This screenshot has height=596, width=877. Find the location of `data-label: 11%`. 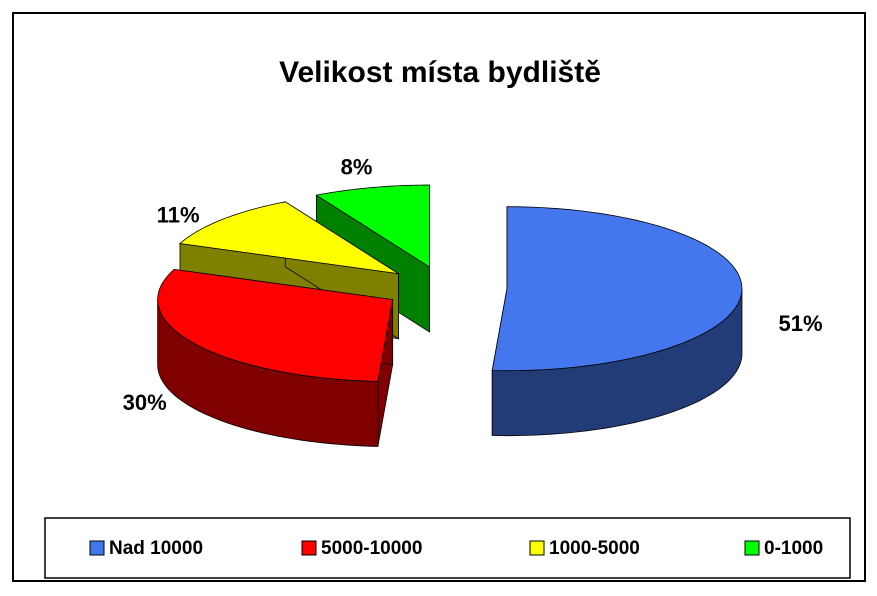

data-label: 11% is located at coordinates (178, 215).